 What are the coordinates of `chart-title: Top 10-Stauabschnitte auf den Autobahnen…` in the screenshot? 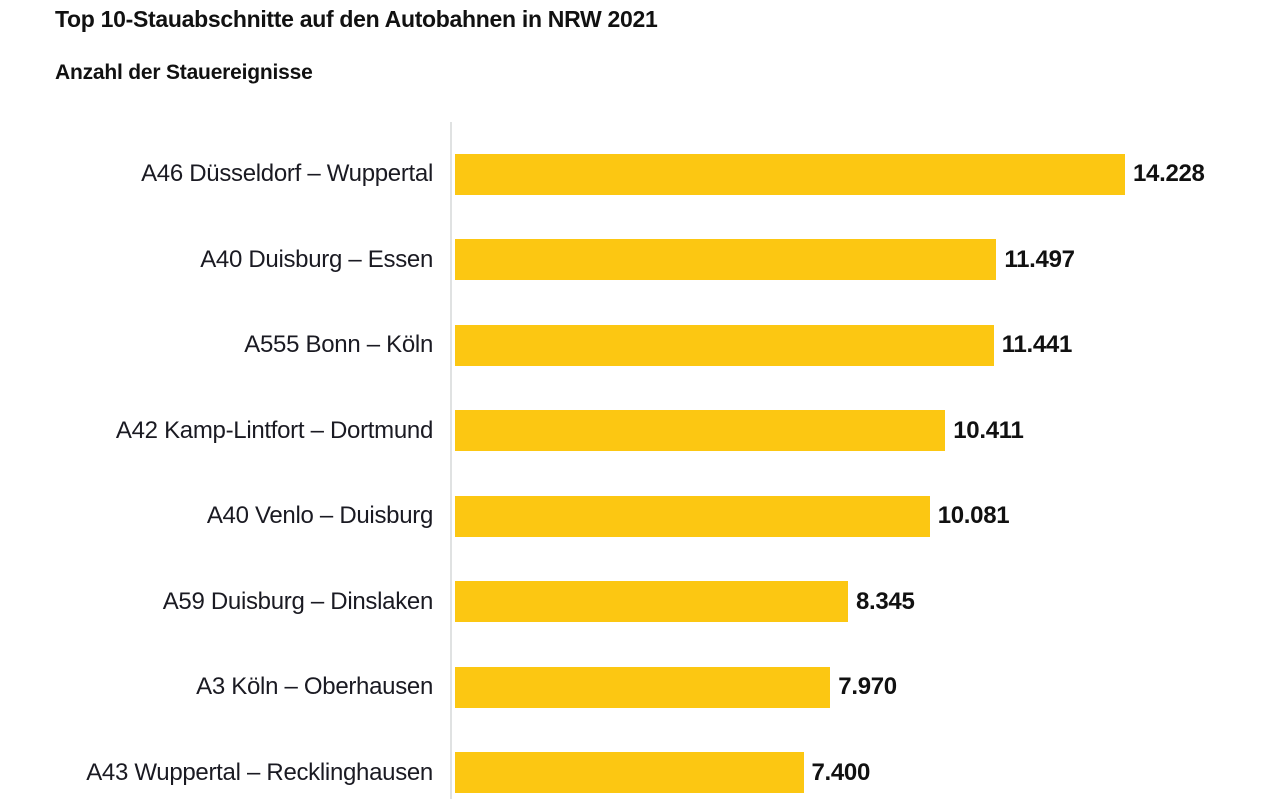 It's located at (356, 19).